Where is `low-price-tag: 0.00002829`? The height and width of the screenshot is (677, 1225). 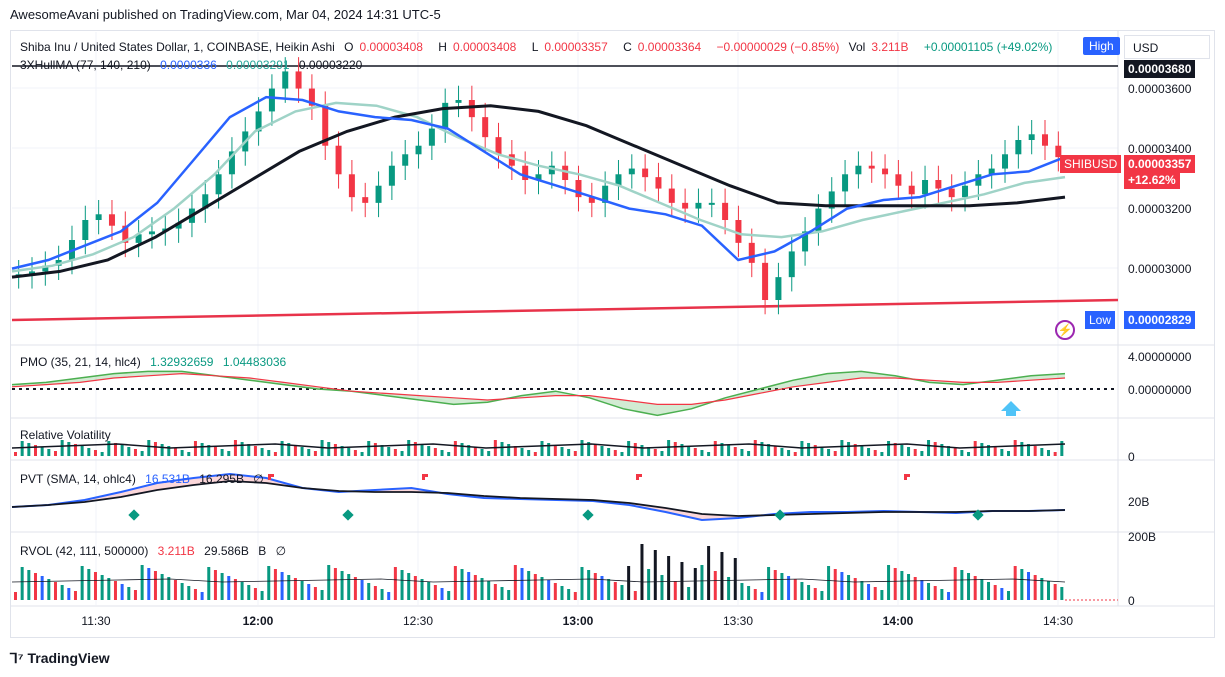 low-price-tag: 0.00002829 is located at coordinates (1160, 320).